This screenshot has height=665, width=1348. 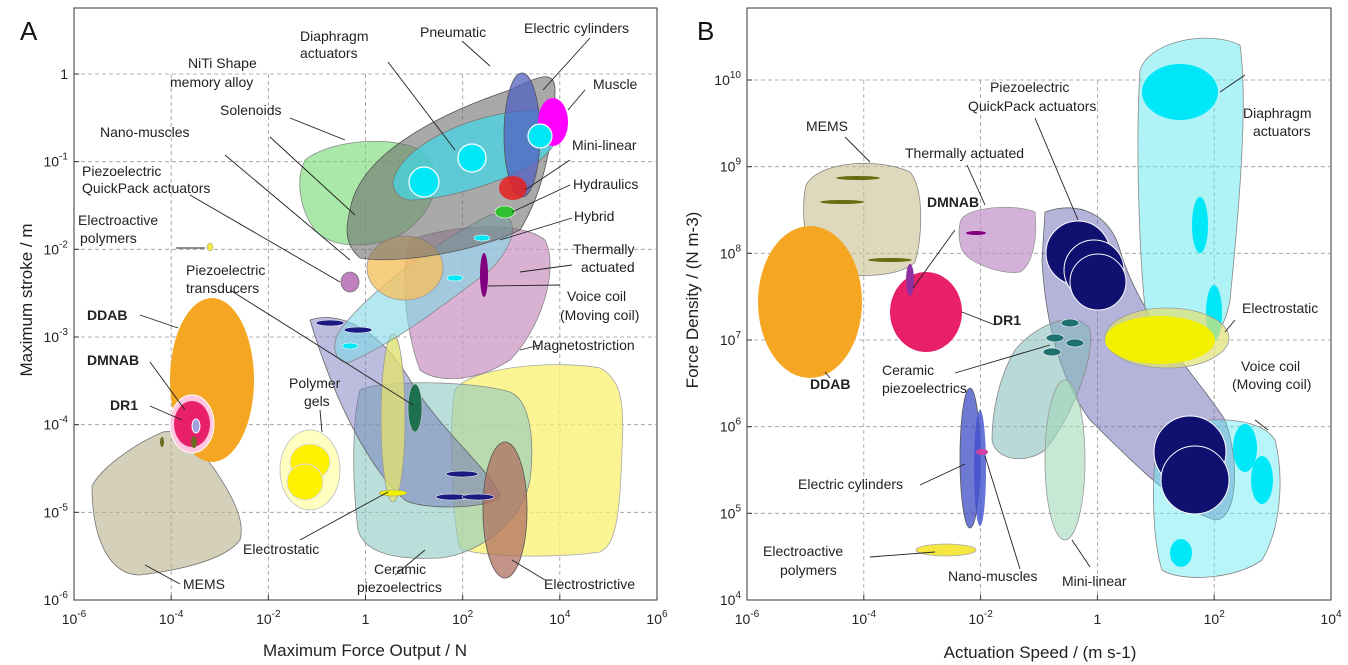 What do you see at coordinates (589, 584) in the screenshot?
I see `label-electrostrictive-a: Electrostrictive` at bounding box center [589, 584].